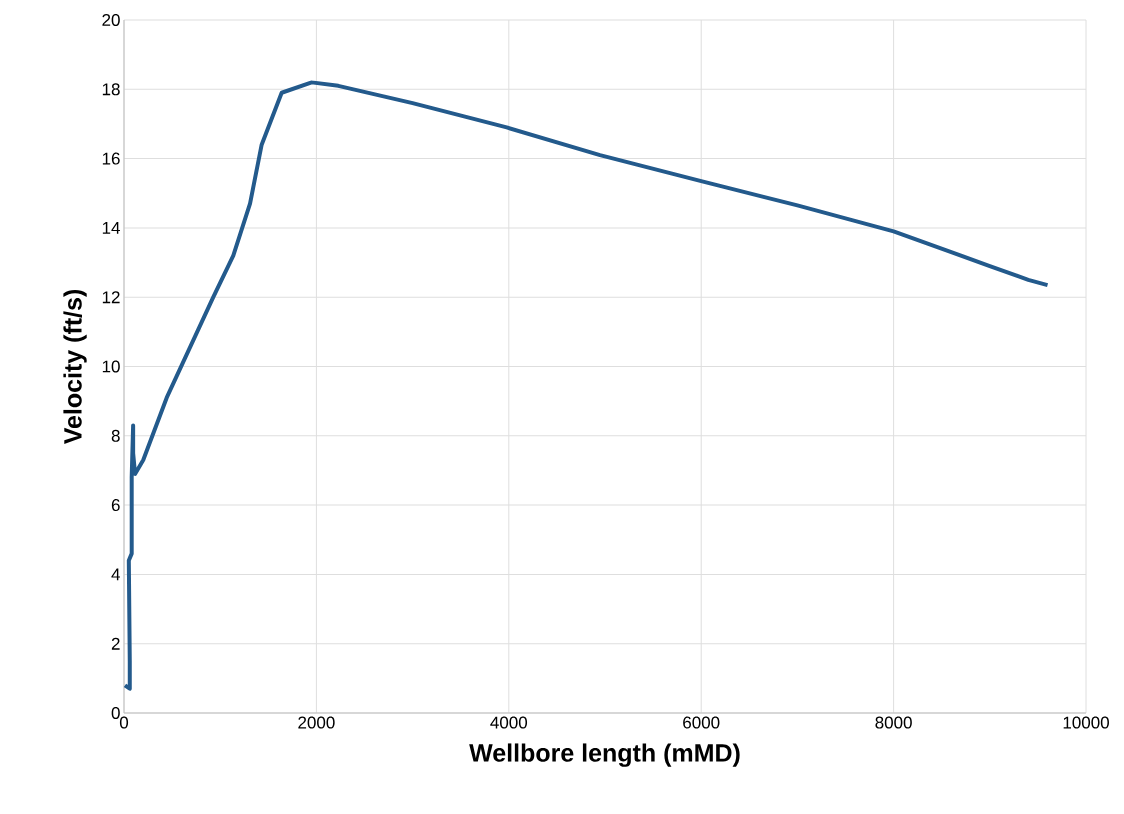 The image size is (1124, 814). I want to click on y-tick-label: 10, so click(111, 366).